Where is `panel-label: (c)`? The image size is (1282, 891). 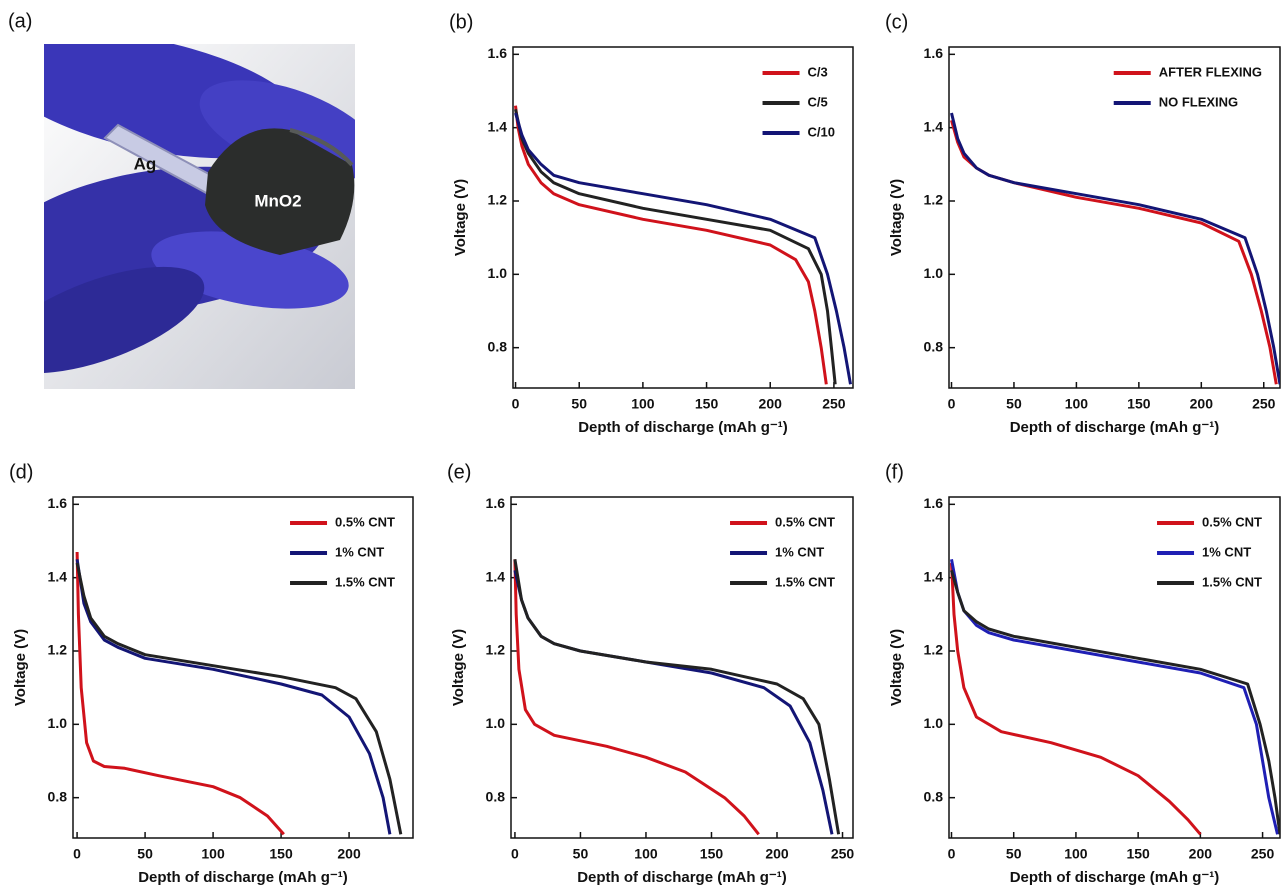
panel-label: (c) is located at coordinates (896, 22).